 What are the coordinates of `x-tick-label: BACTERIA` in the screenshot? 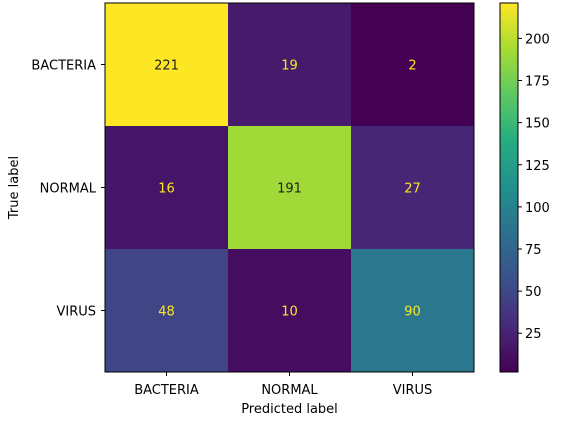 It's located at (166, 390).